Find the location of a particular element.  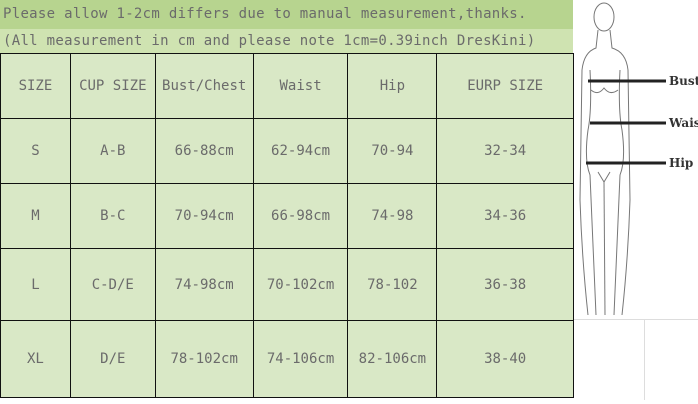

cell-eurp: 36-38 is located at coordinates (505, 284).